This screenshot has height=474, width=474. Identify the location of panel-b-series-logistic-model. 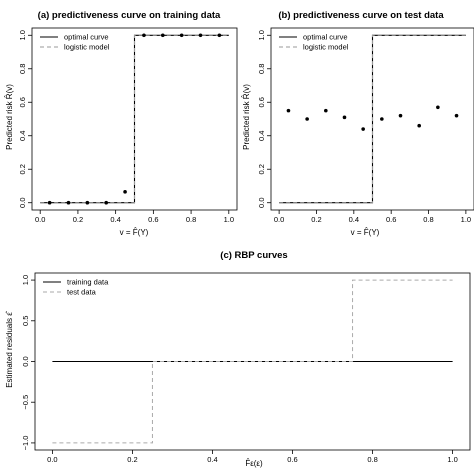
(372, 119).